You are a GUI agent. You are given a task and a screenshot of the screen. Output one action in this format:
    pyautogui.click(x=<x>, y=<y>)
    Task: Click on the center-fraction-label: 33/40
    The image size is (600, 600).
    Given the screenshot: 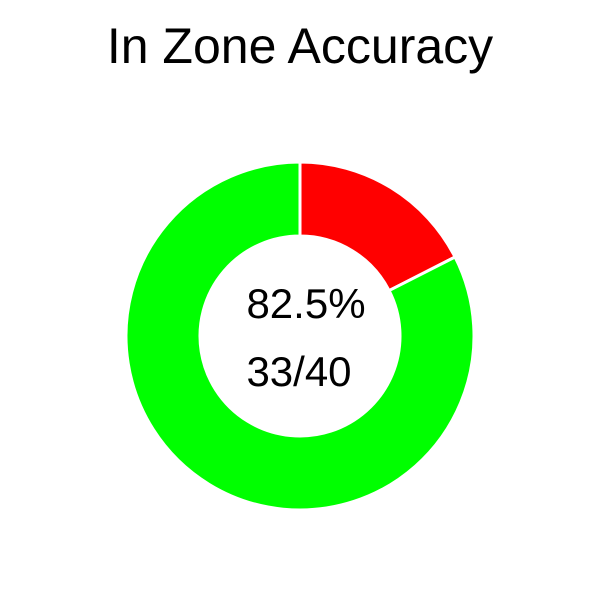 What is the action you would take?
    pyautogui.click(x=298, y=371)
    